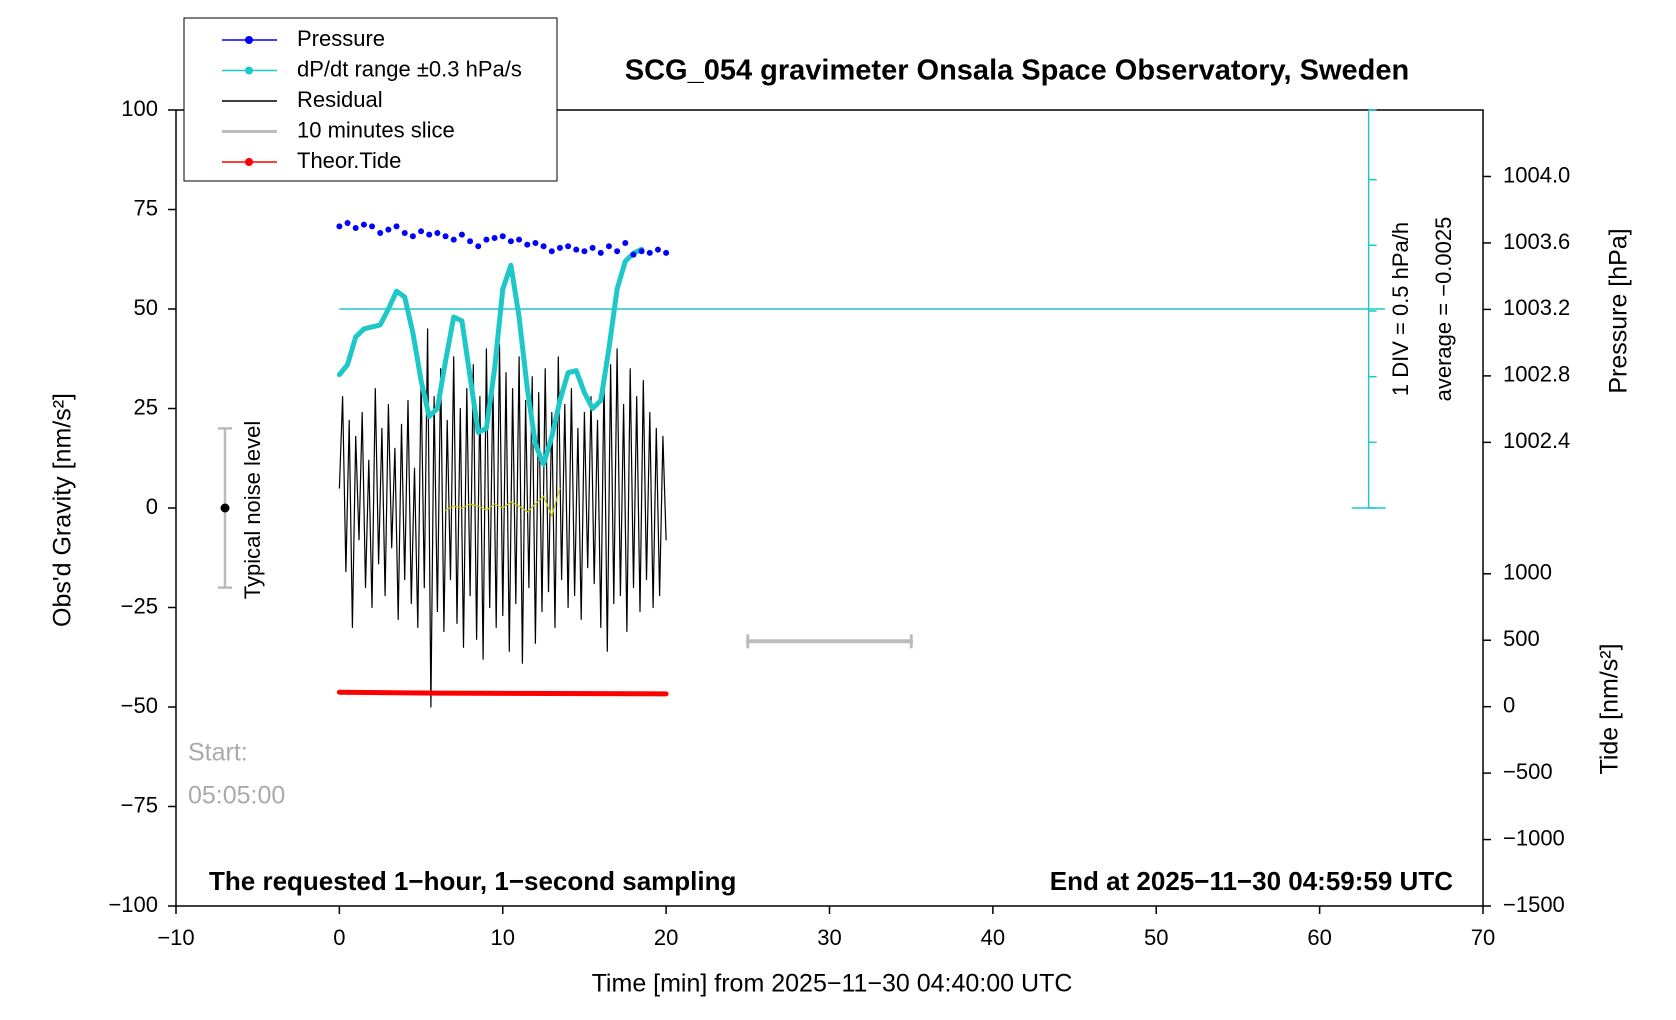 The width and height of the screenshot is (1676, 1020). Describe the element at coordinates (139, 108) in the screenshot. I see `y-tick-label: 100` at that location.